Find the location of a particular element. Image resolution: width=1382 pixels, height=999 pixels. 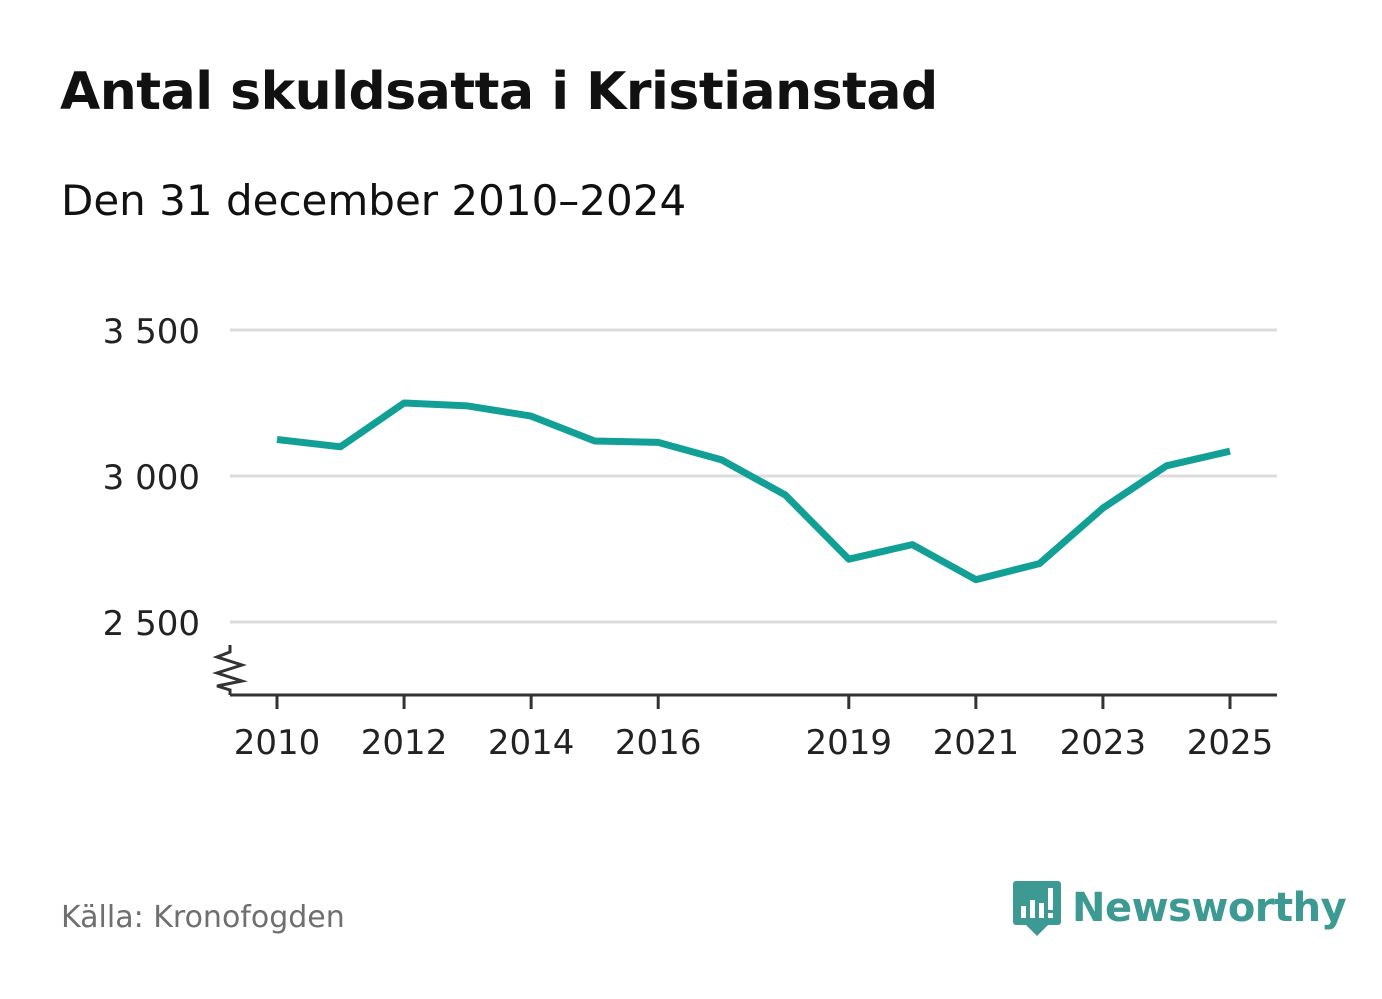

series-layer is located at coordinates (753, 491).